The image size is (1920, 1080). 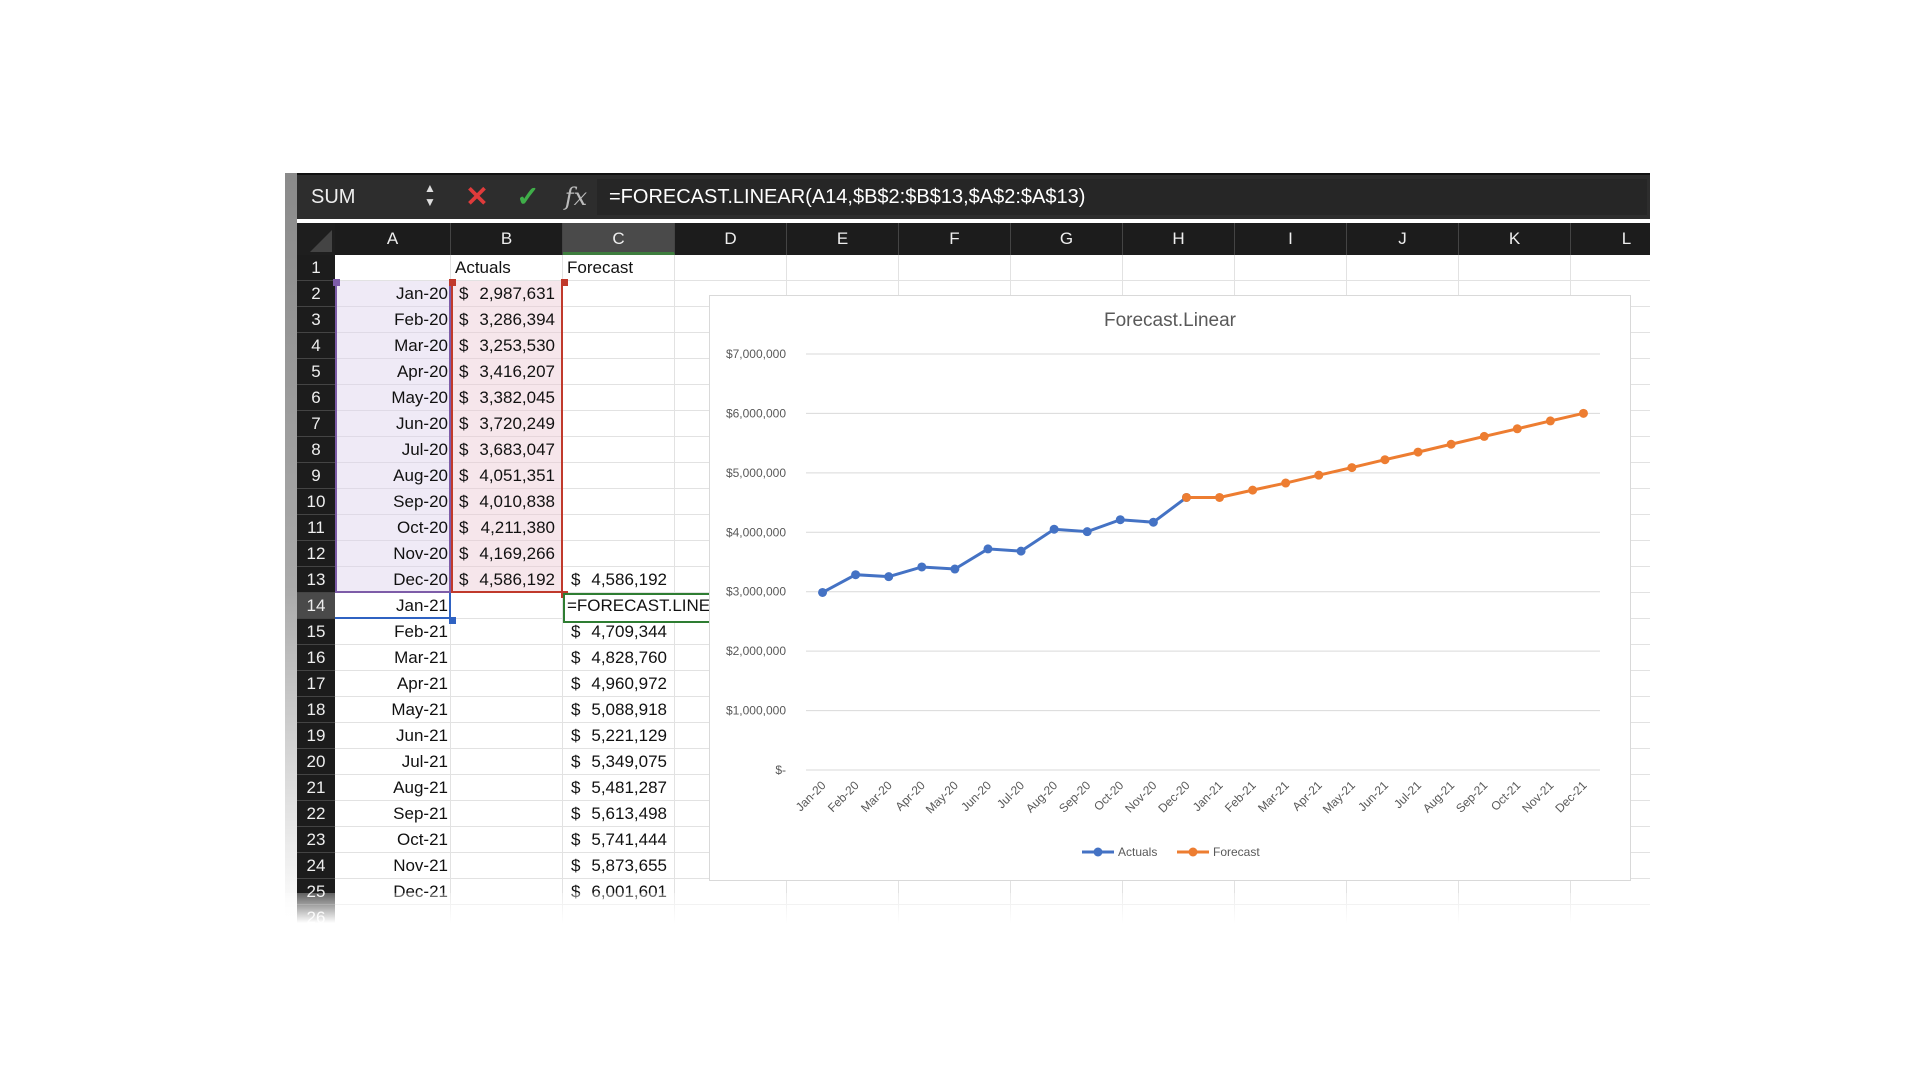 What do you see at coordinates (619, 632) in the screenshot?
I see `cell-forecast: $4,709,344` at bounding box center [619, 632].